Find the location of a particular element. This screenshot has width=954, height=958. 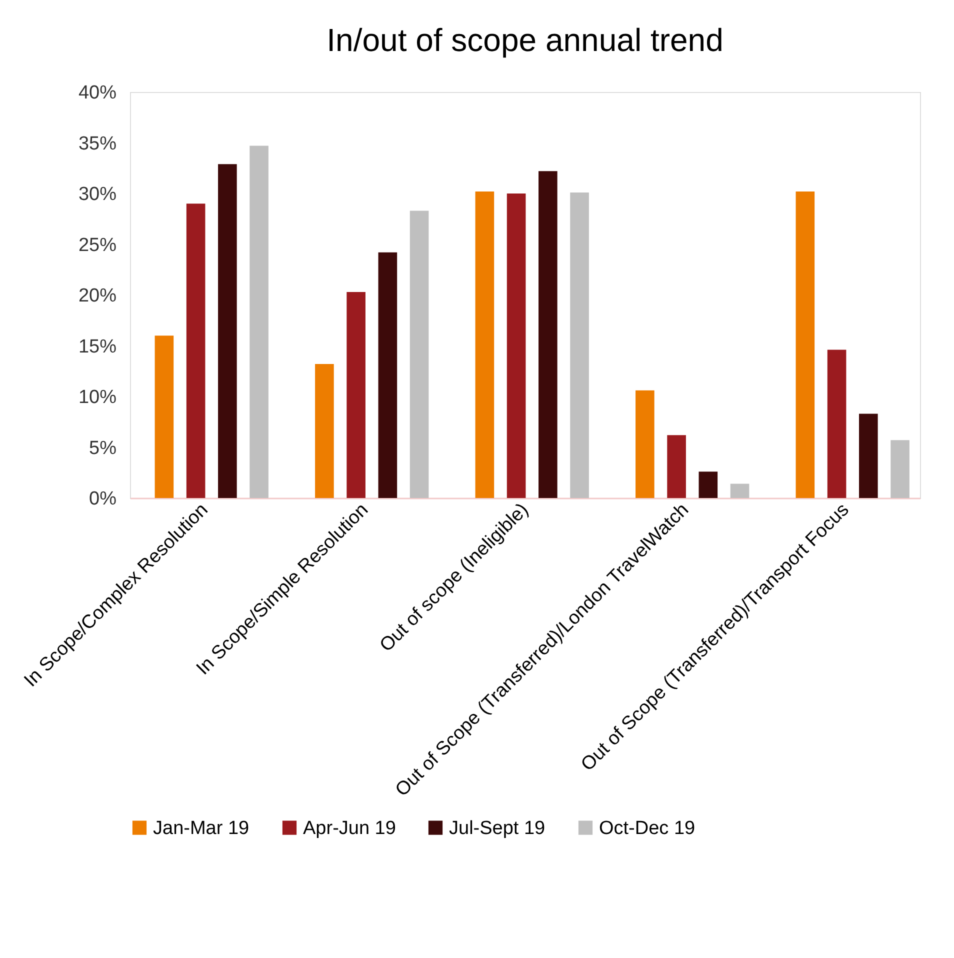

legend-label: Jul-Sept 19 is located at coordinates (497, 828).